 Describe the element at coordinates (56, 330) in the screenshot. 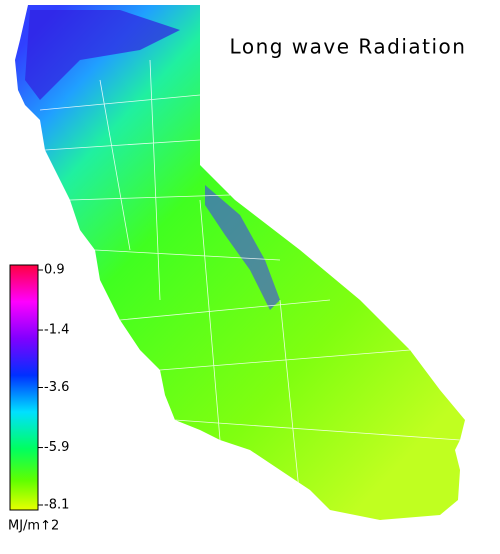

I see `colorbar-tick-label: -1.4` at that location.